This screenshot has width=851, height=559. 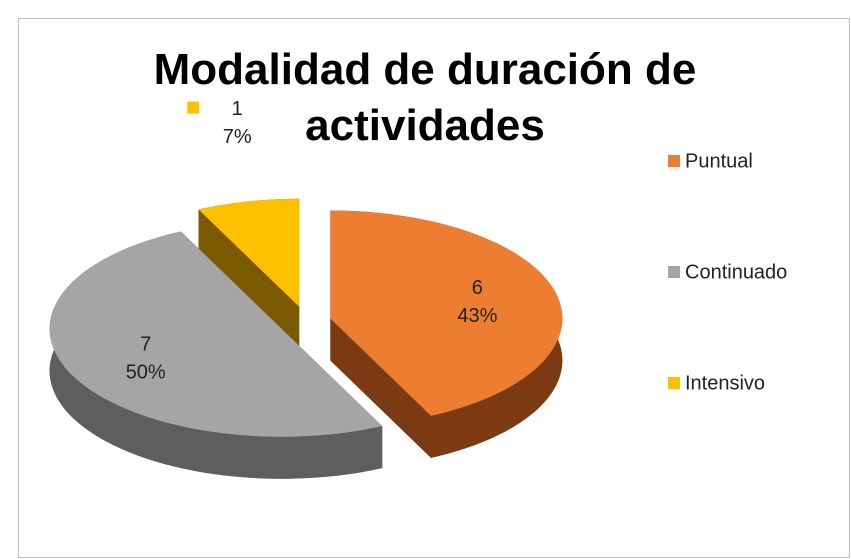 I want to click on legend-label: Intensivo, so click(x=725, y=383).